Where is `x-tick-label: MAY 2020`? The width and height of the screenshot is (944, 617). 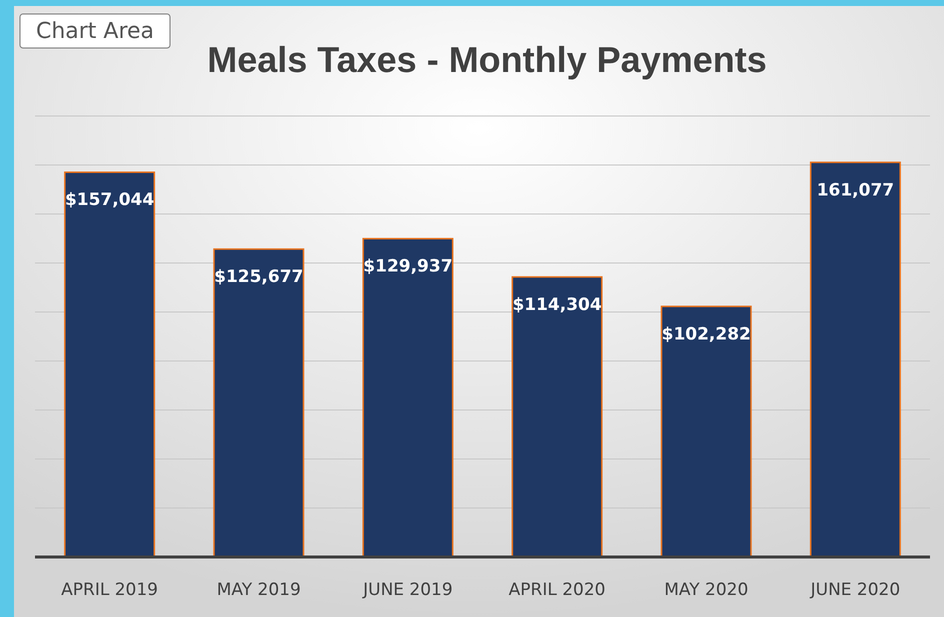 x-tick-label: MAY 2020 is located at coordinates (706, 590).